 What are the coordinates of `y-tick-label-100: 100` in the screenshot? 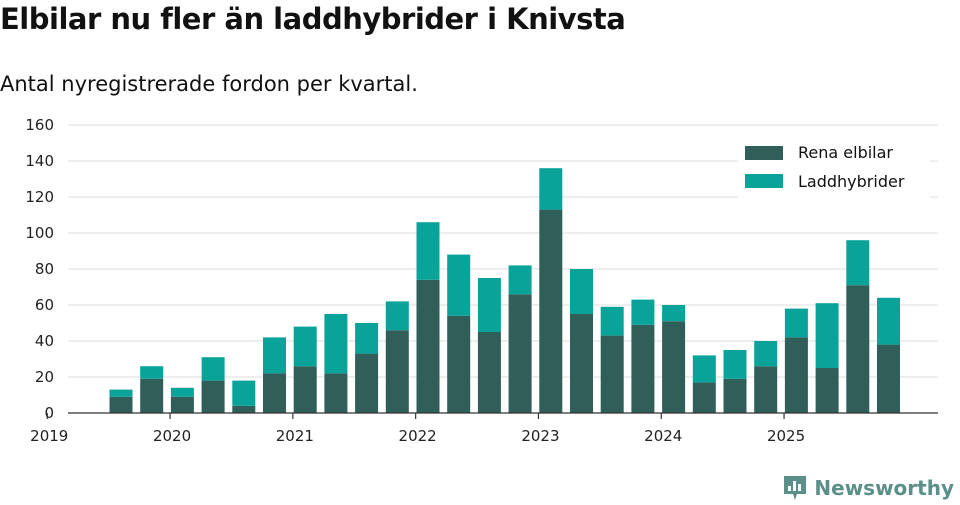 It's located at (39, 233).